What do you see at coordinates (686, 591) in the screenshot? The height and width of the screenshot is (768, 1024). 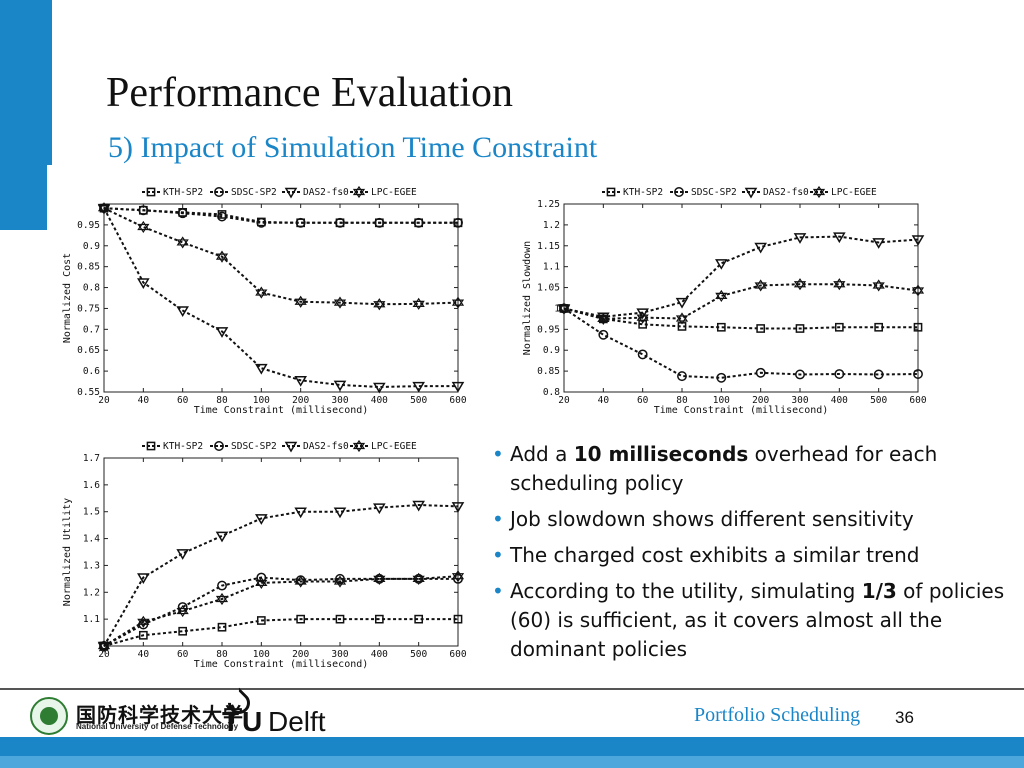 I see `bullet-text: According to the utility, simulating` at bounding box center [686, 591].